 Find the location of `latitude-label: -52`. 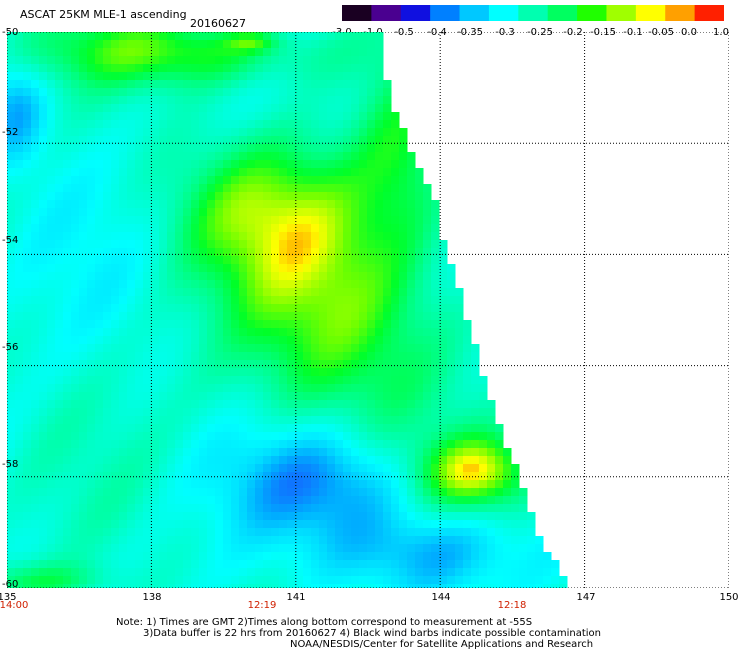

latitude-label: -52 is located at coordinates (10, 132).